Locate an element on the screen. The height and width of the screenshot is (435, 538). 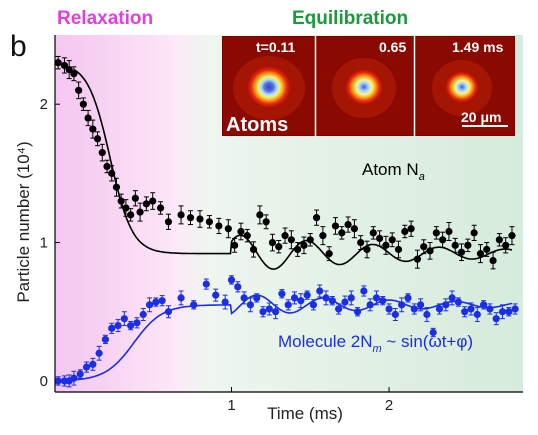
phase-label-equilibration: Equilibration is located at coordinates (350, 18).